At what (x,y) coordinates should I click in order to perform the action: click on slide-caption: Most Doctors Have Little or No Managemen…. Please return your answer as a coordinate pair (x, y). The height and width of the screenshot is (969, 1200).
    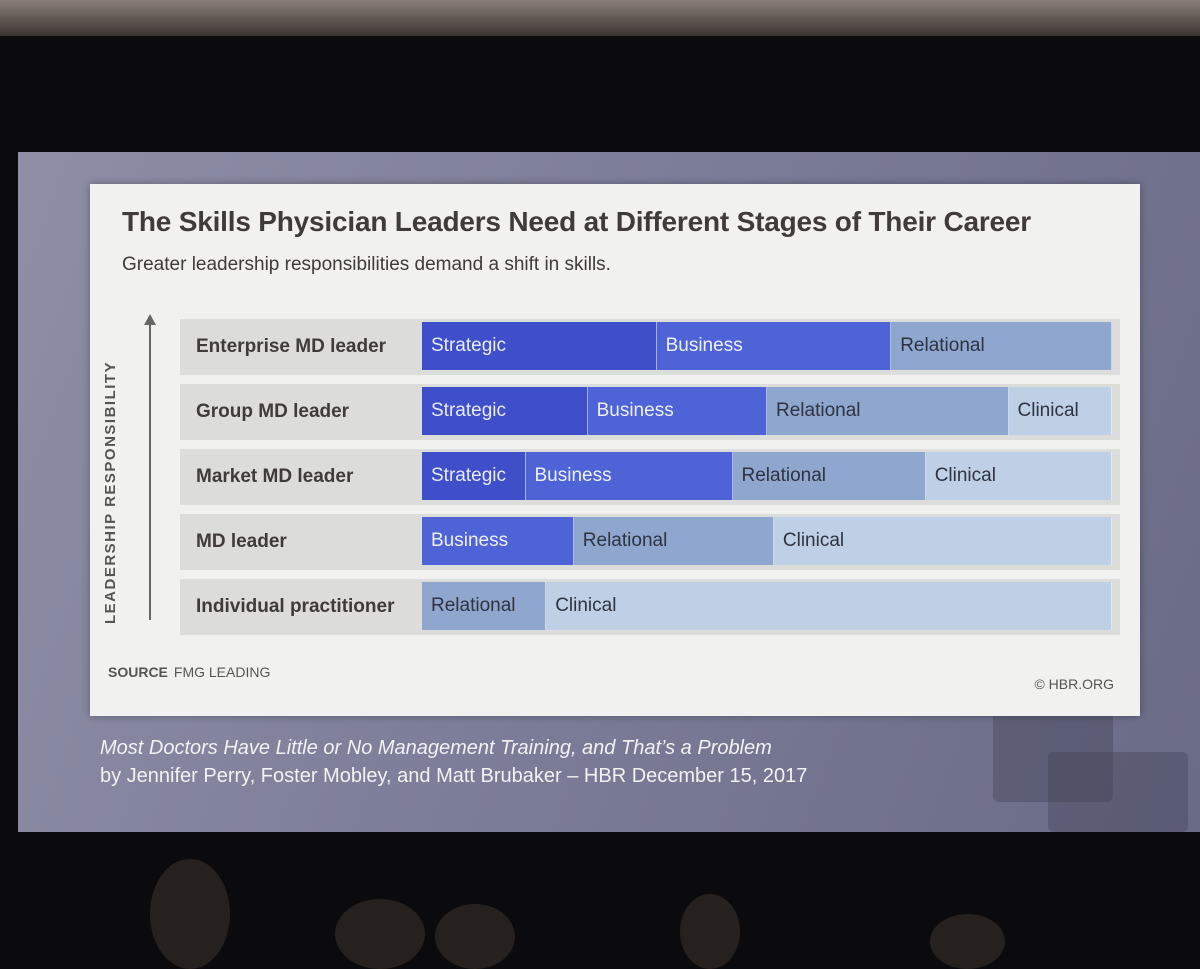
    Looking at the image, I should click on (453, 762).